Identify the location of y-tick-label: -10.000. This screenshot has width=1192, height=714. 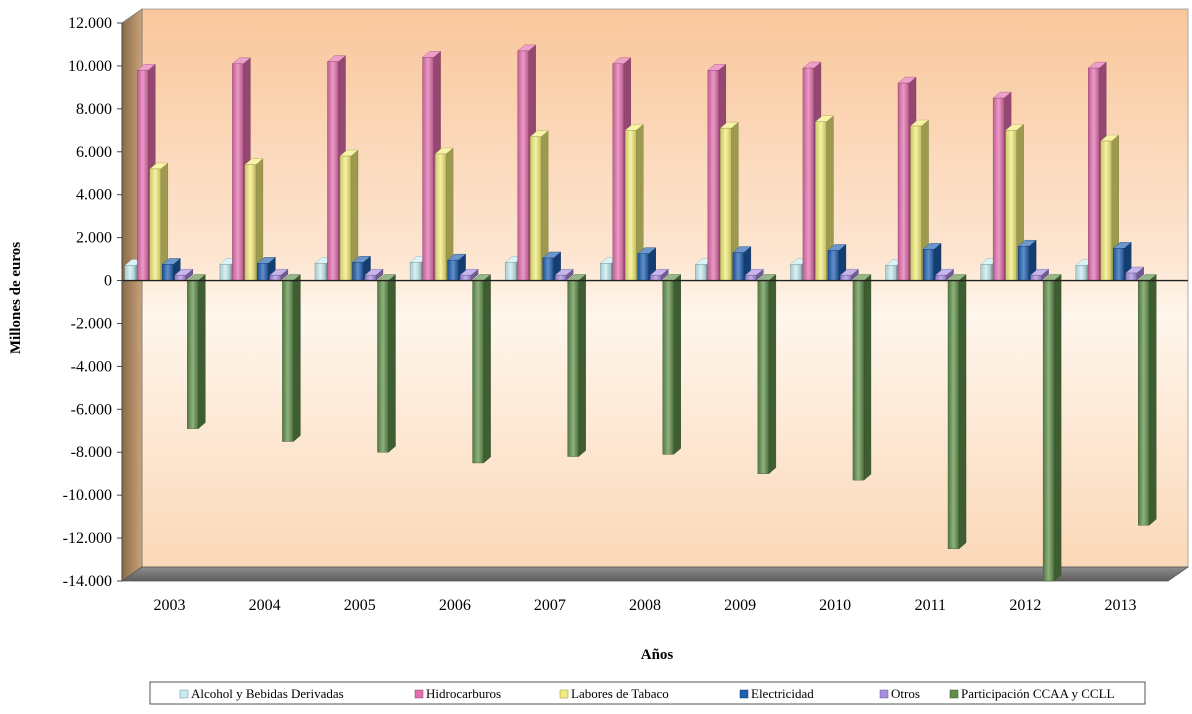
(87, 495).